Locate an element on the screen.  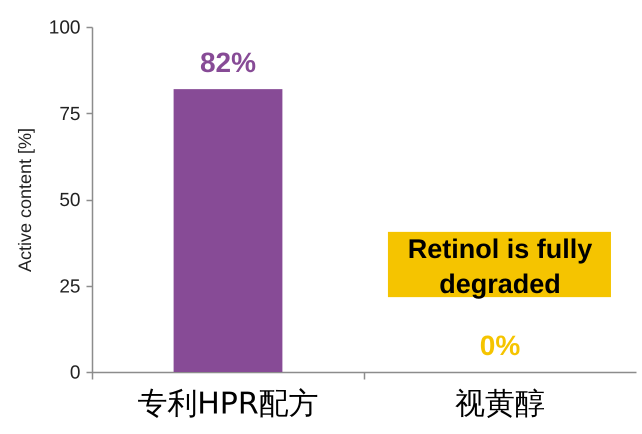
x-tick-label: 专利HPR配方 is located at coordinates (228, 404).